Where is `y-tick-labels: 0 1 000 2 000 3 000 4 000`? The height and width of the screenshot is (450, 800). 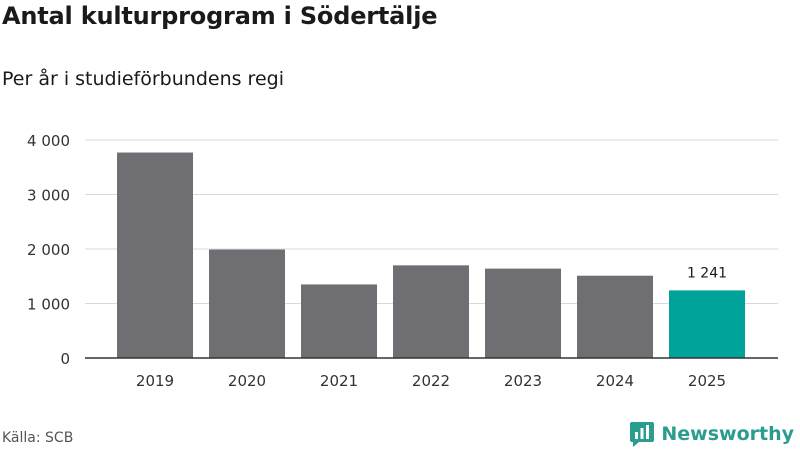 y-tick-labels: 0 1 000 2 000 3 000 4 000 is located at coordinates (48, 250).